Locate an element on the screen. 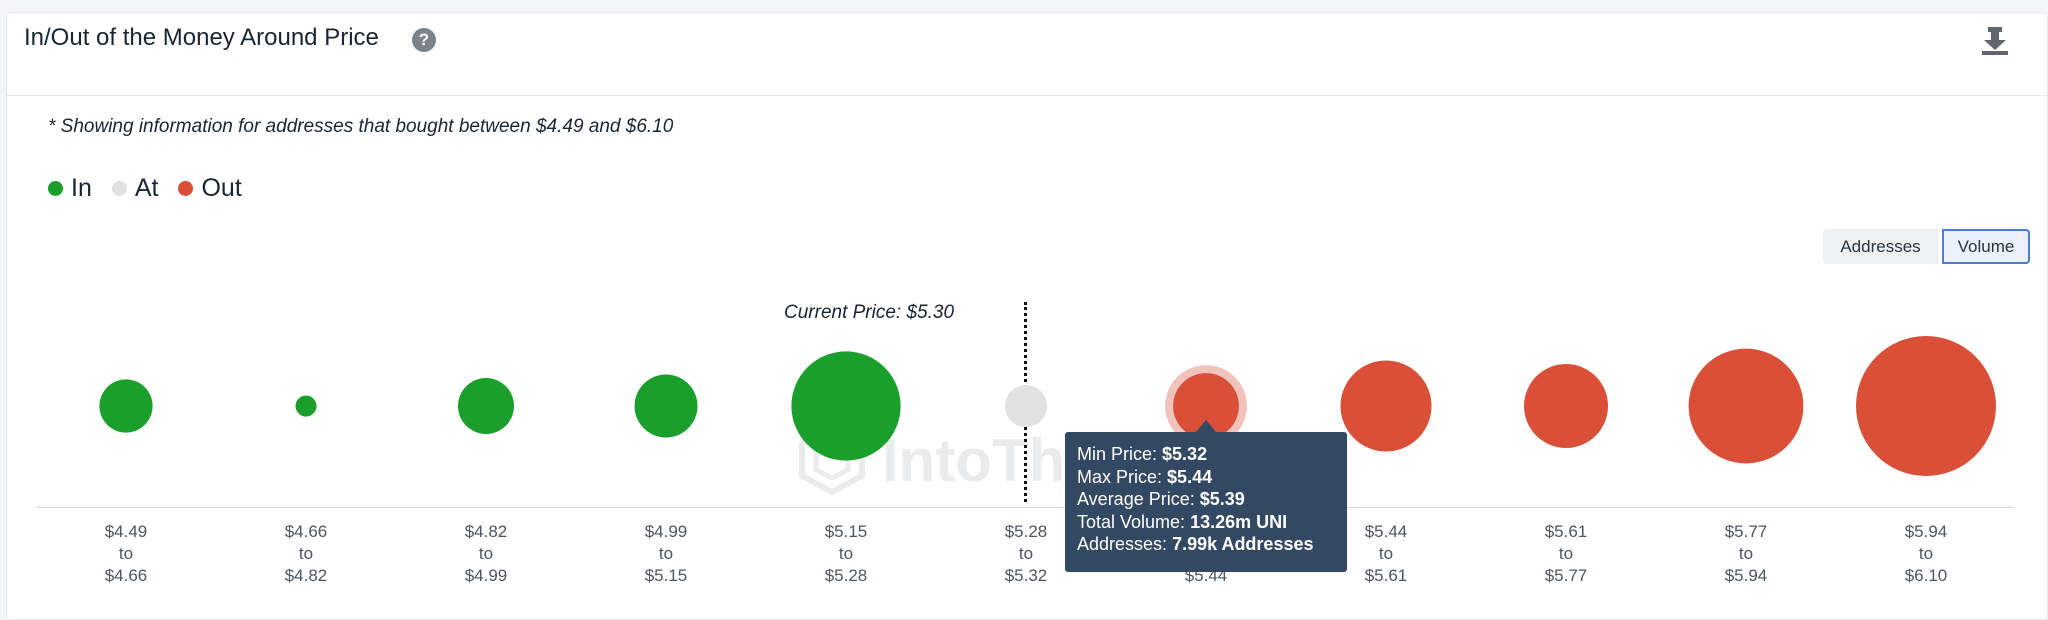  volume-button: Volume is located at coordinates (1986, 246).